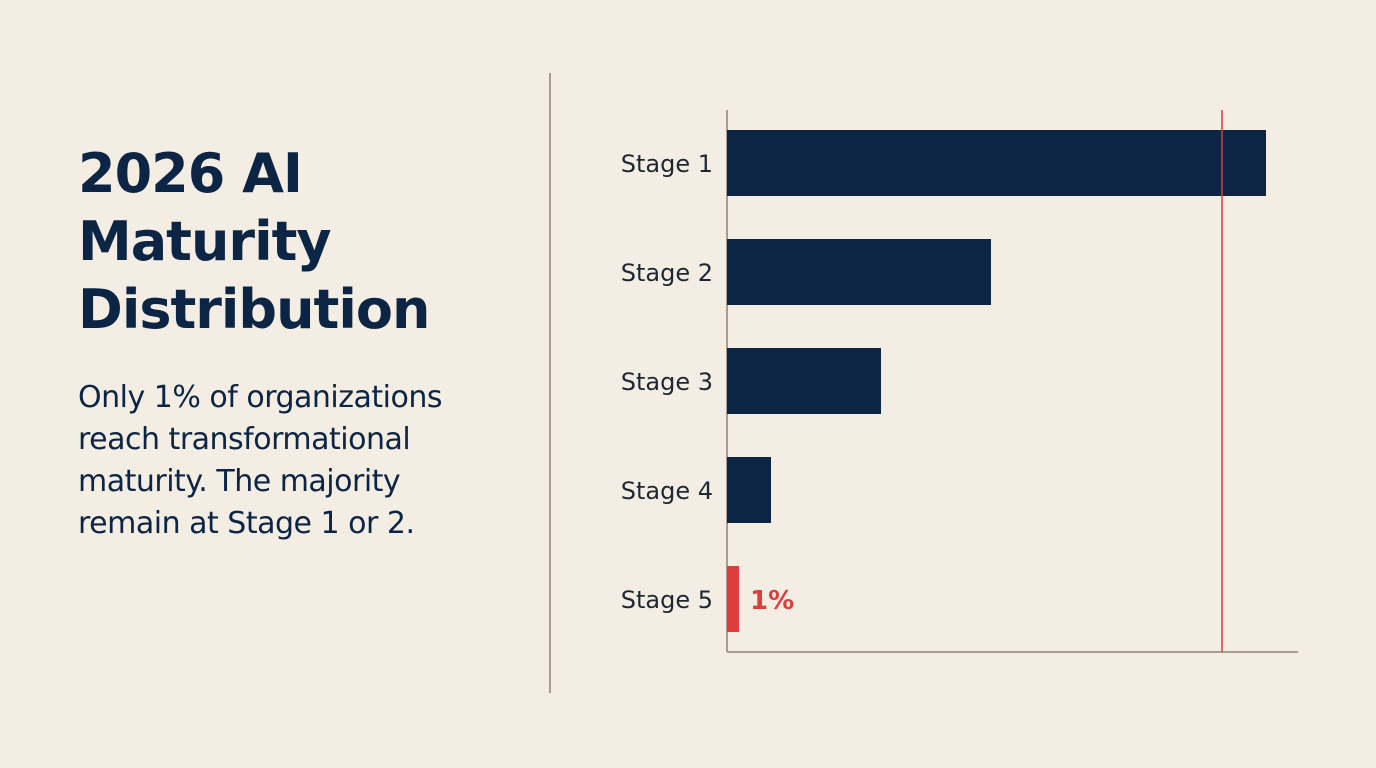 Image resolution: width=1376 pixels, height=768 pixels. I want to click on y-tick-label: Stage 1, so click(667, 164).